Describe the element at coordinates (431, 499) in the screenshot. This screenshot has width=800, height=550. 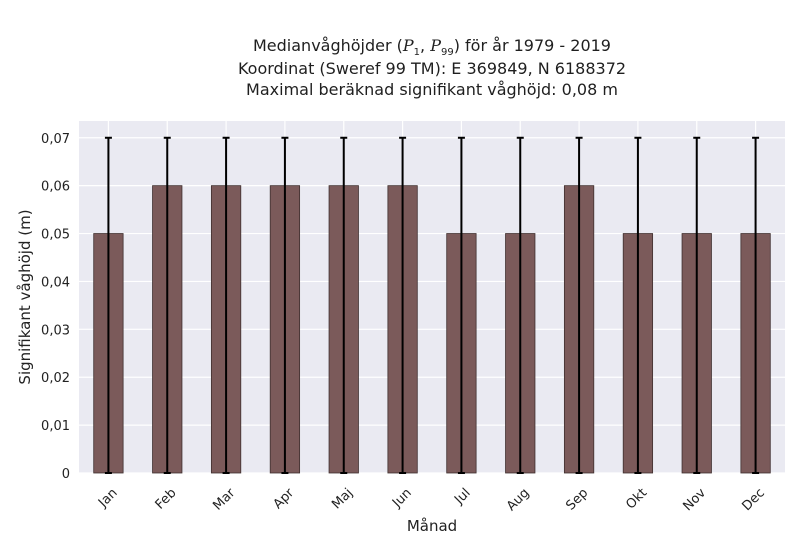
I see `x-axis-ticks: Jan Feb Mar Apr Maj Jun Jul Aug Sep Okt Nov Dec` at that location.